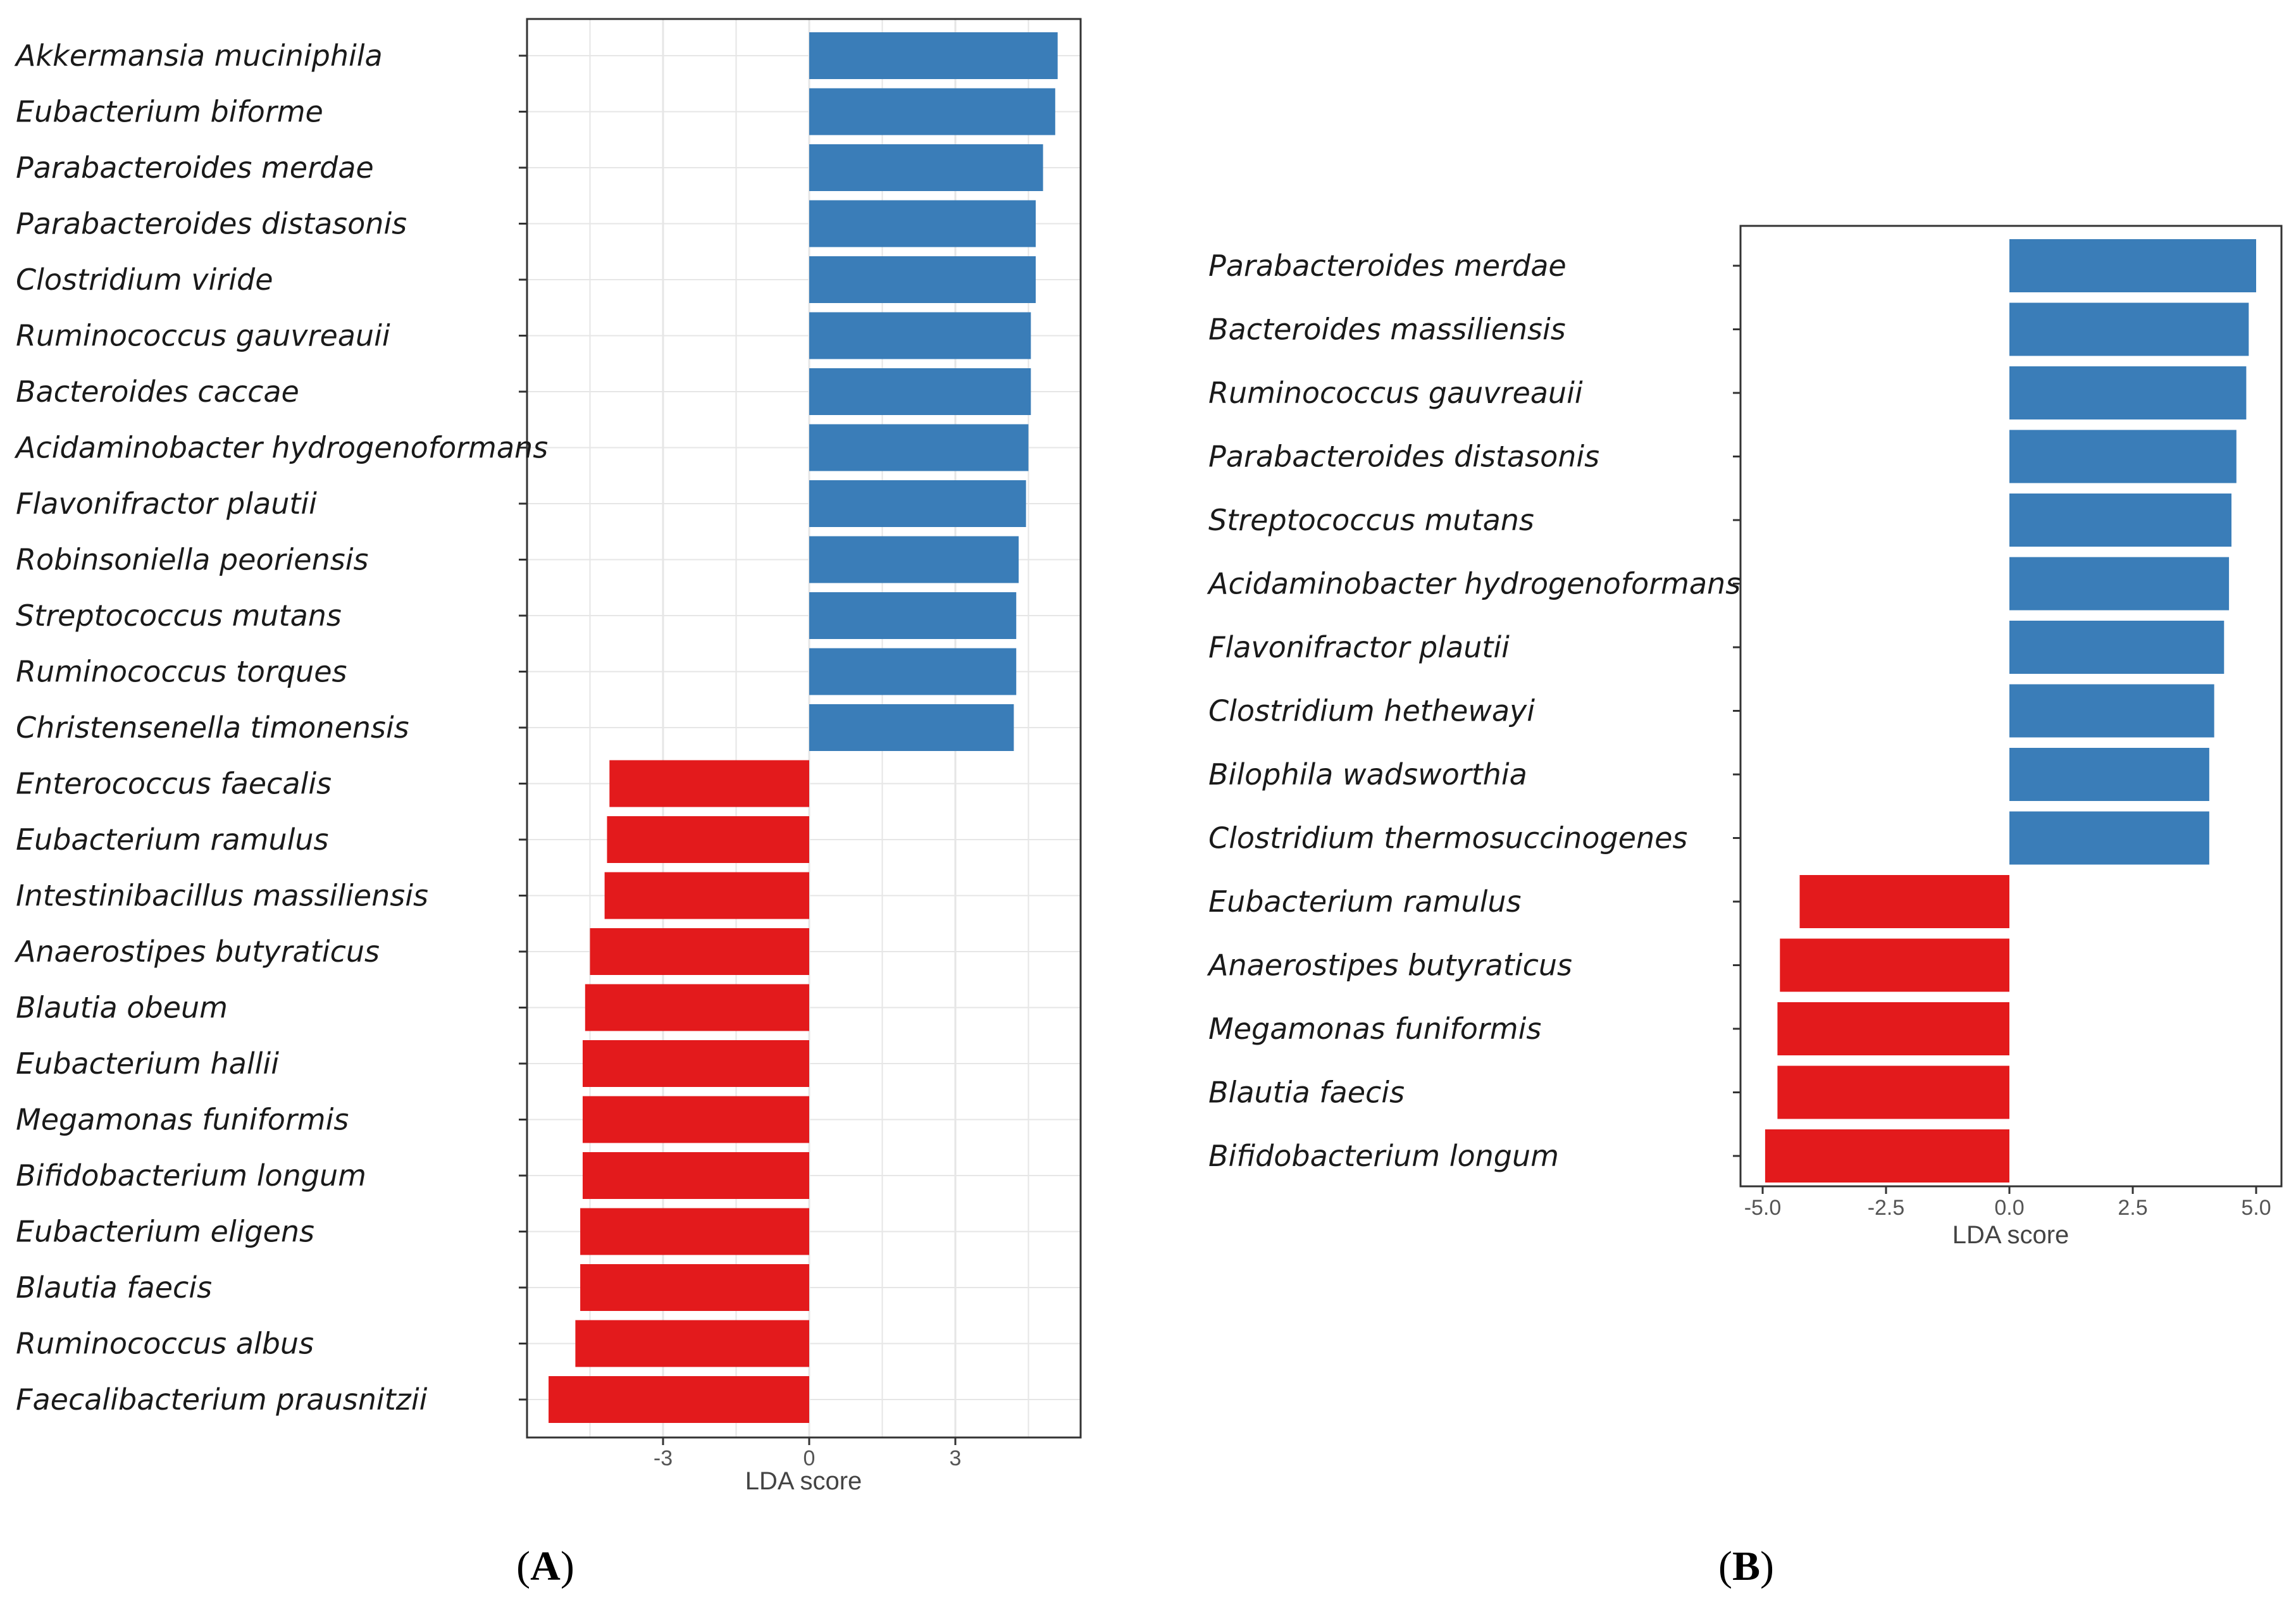 The width and height of the screenshot is (2296, 1602). I want to click on panel-b-frame, so click(2011, 706).